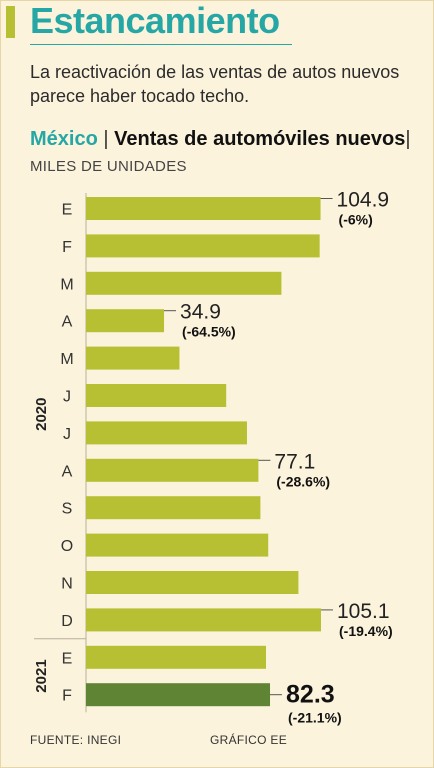 The image size is (434, 768). Describe the element at coordinates (209, 332) in the screenshot. I see `percent-label: (-64.5%)` at that location.